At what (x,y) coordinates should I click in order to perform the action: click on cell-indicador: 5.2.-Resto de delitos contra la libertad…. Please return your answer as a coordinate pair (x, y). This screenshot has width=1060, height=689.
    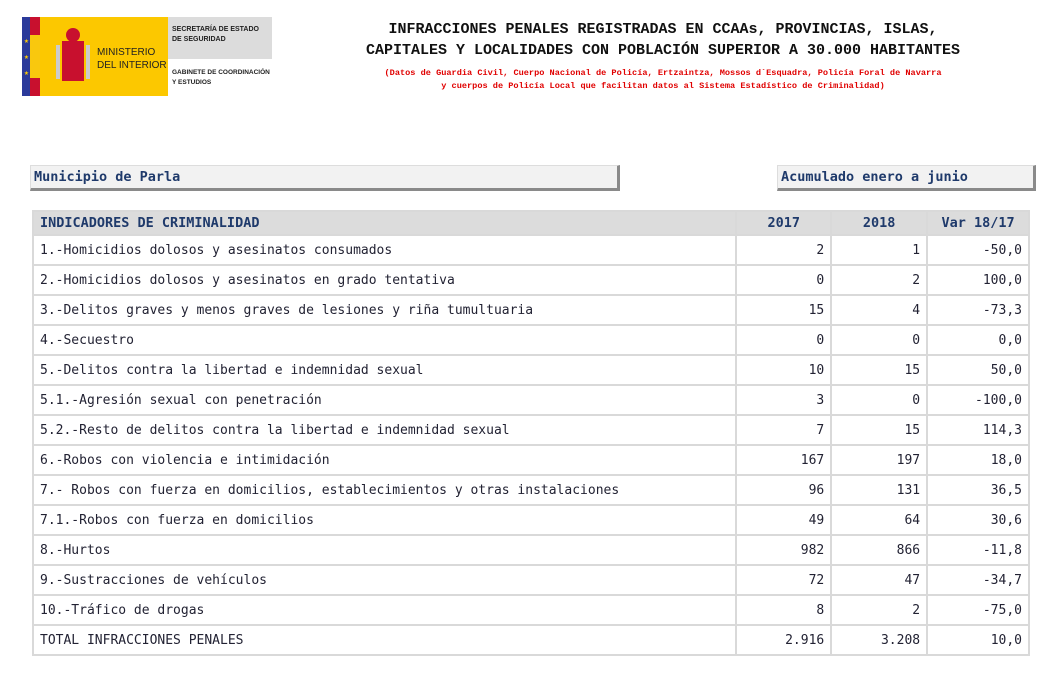
    Looking at the image, I should click on (384, 430).